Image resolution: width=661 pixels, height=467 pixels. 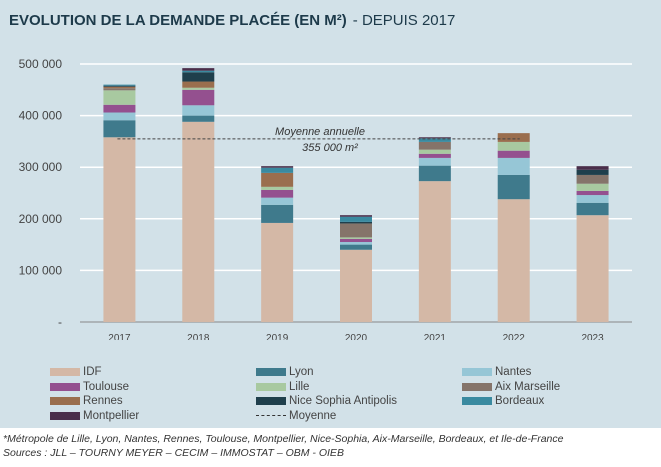 What do you see at coordinates (528, 386) in the screenshot?
I see `legend-label: Aix Marseille` at bounding box center [528, 386].